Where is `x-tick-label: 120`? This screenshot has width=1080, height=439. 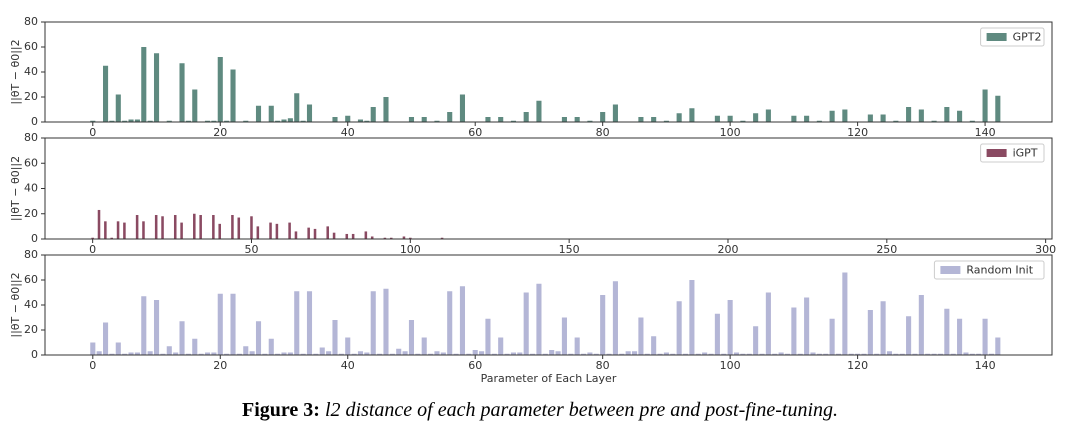 x-tick-label: 120 is located at coordinates (857, 365).